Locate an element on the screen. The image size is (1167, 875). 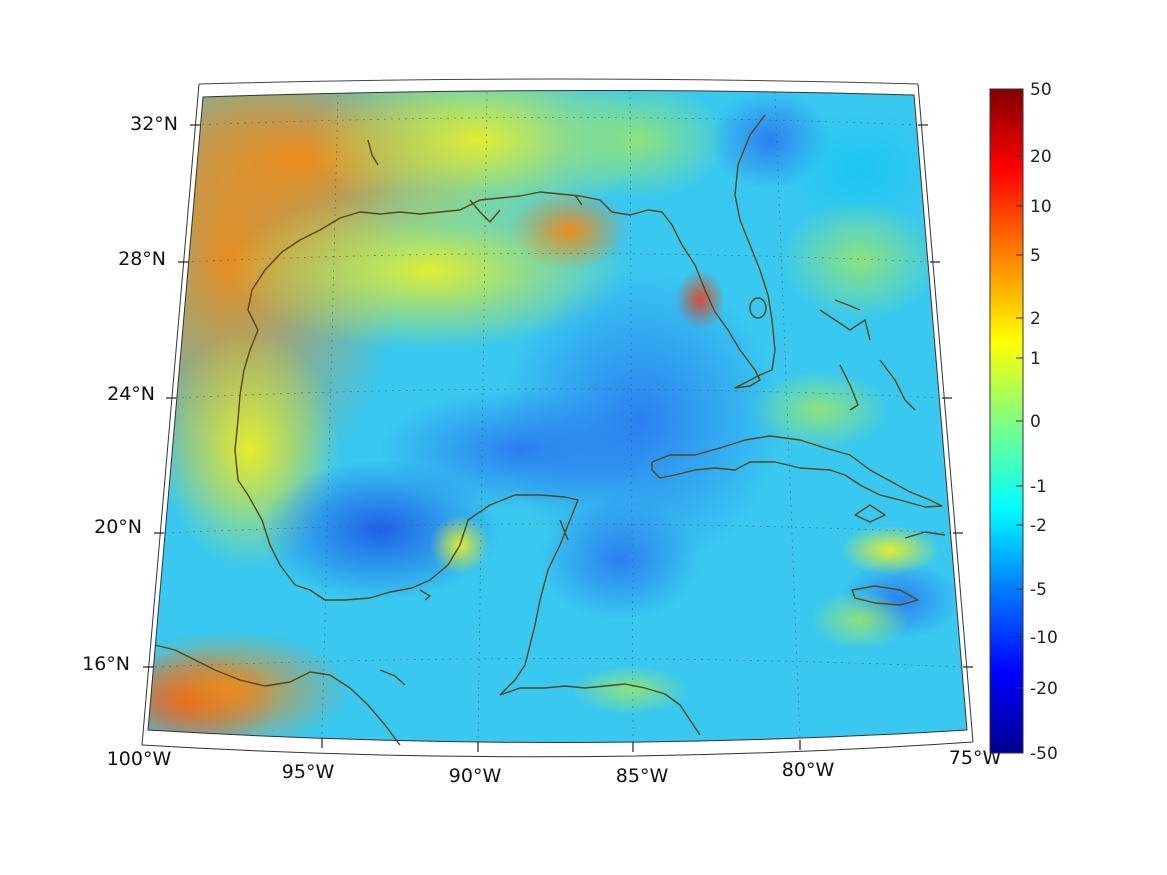
colorbar-tick-label: -1 is located at coordinates (1038, 487).